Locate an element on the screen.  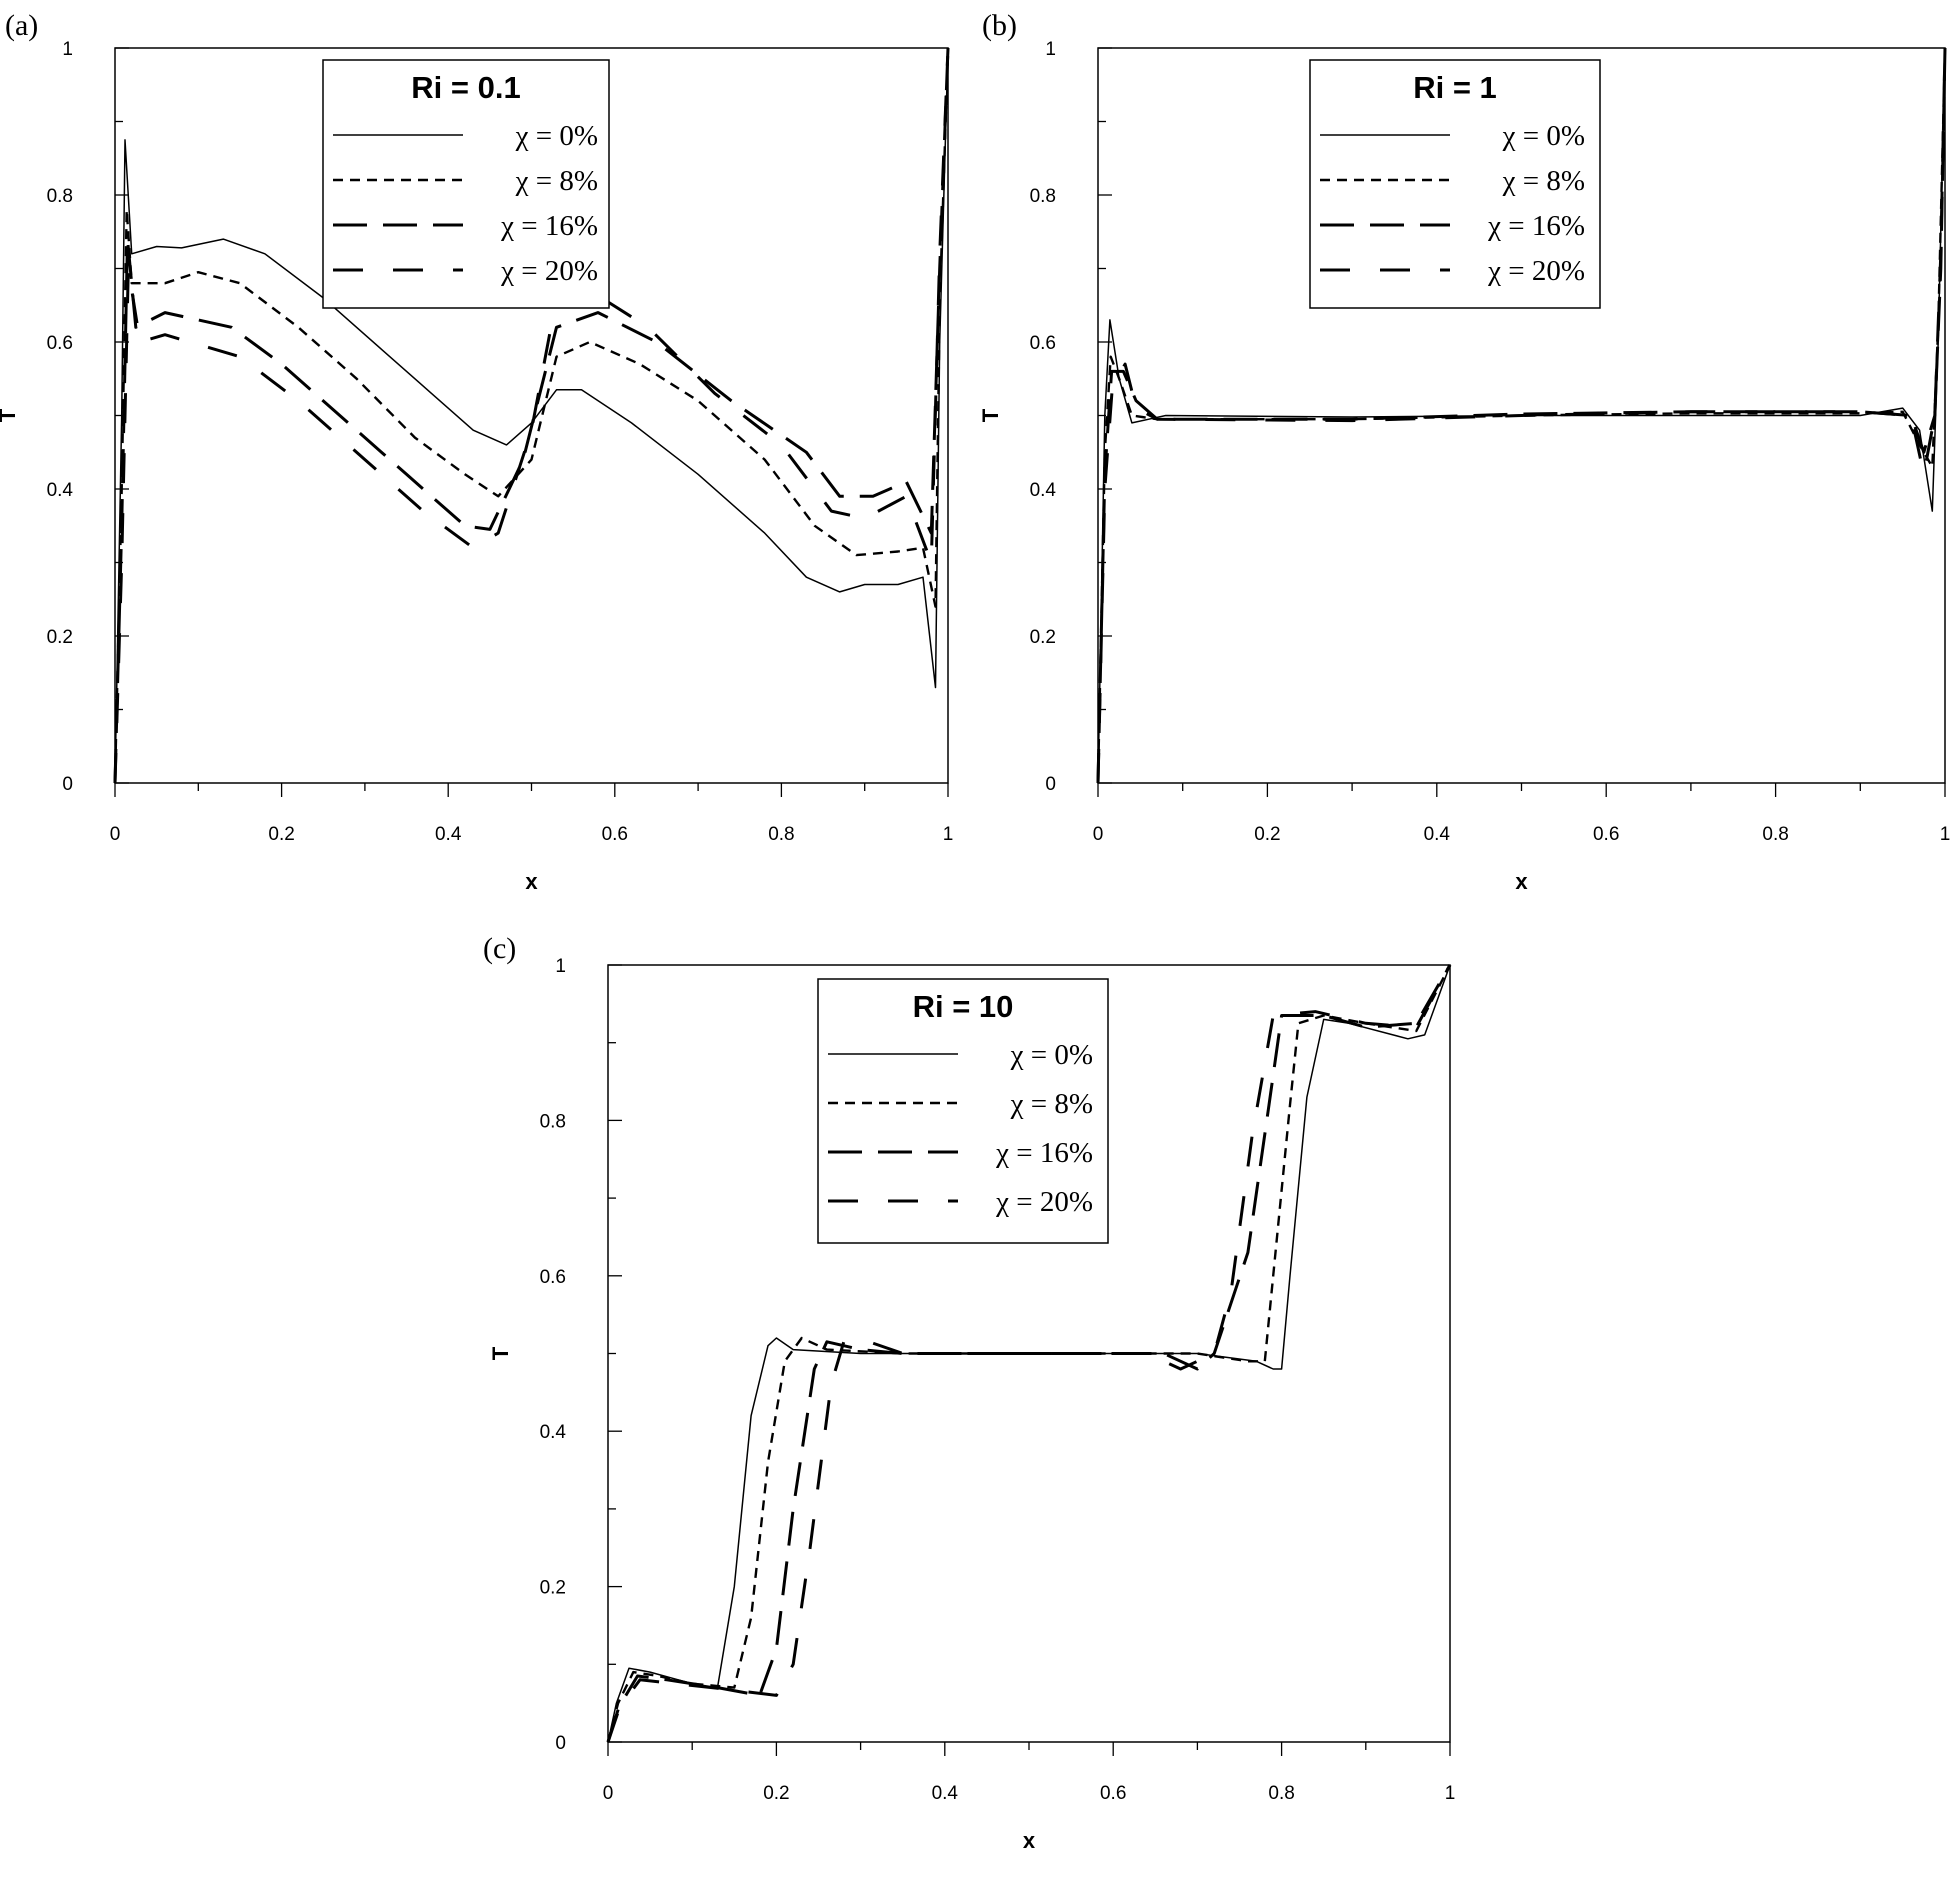
legend-title: Ri = 10 is located at coordinates (963, 1006).